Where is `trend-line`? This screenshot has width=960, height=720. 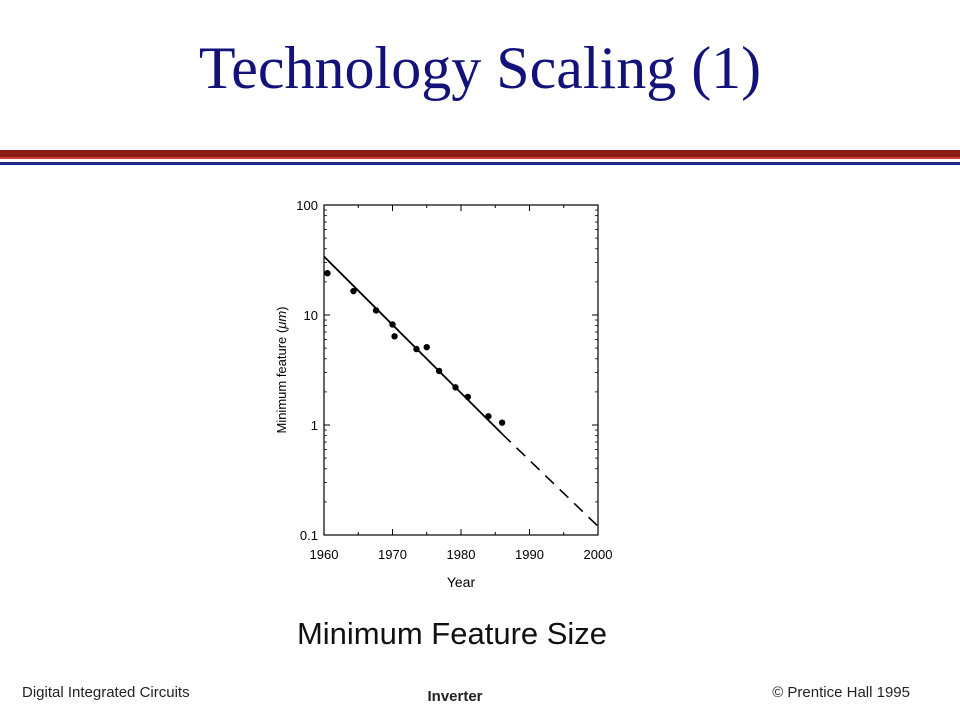 trend-line is located at coordinates (413, 345).